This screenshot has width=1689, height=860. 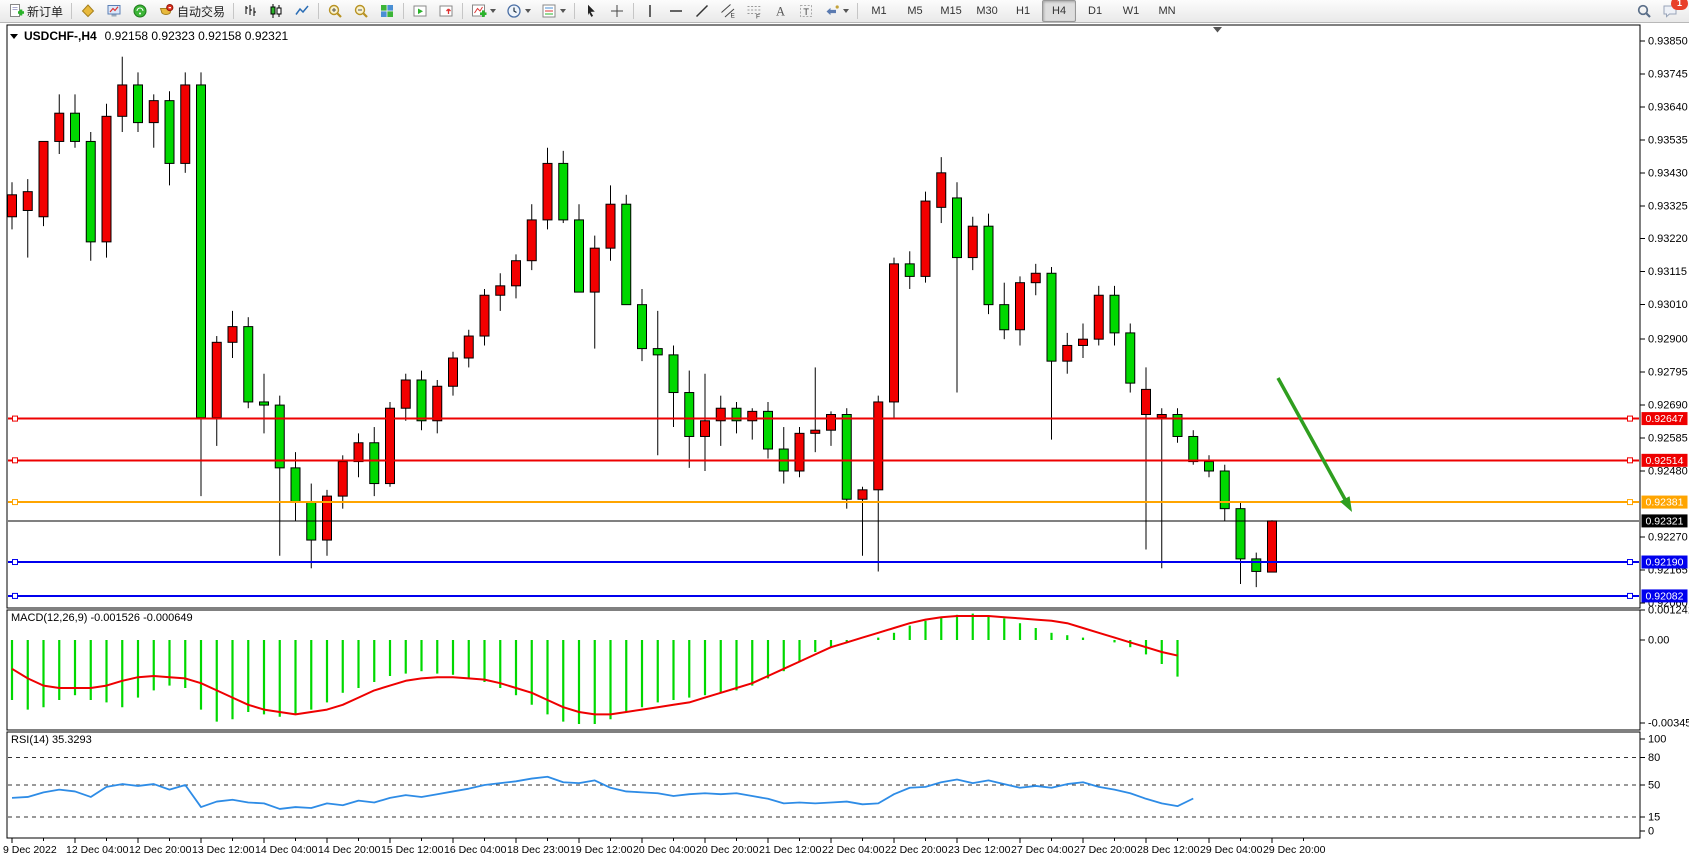 I want to click on zoom-in-button, so click(x=335, y=11).